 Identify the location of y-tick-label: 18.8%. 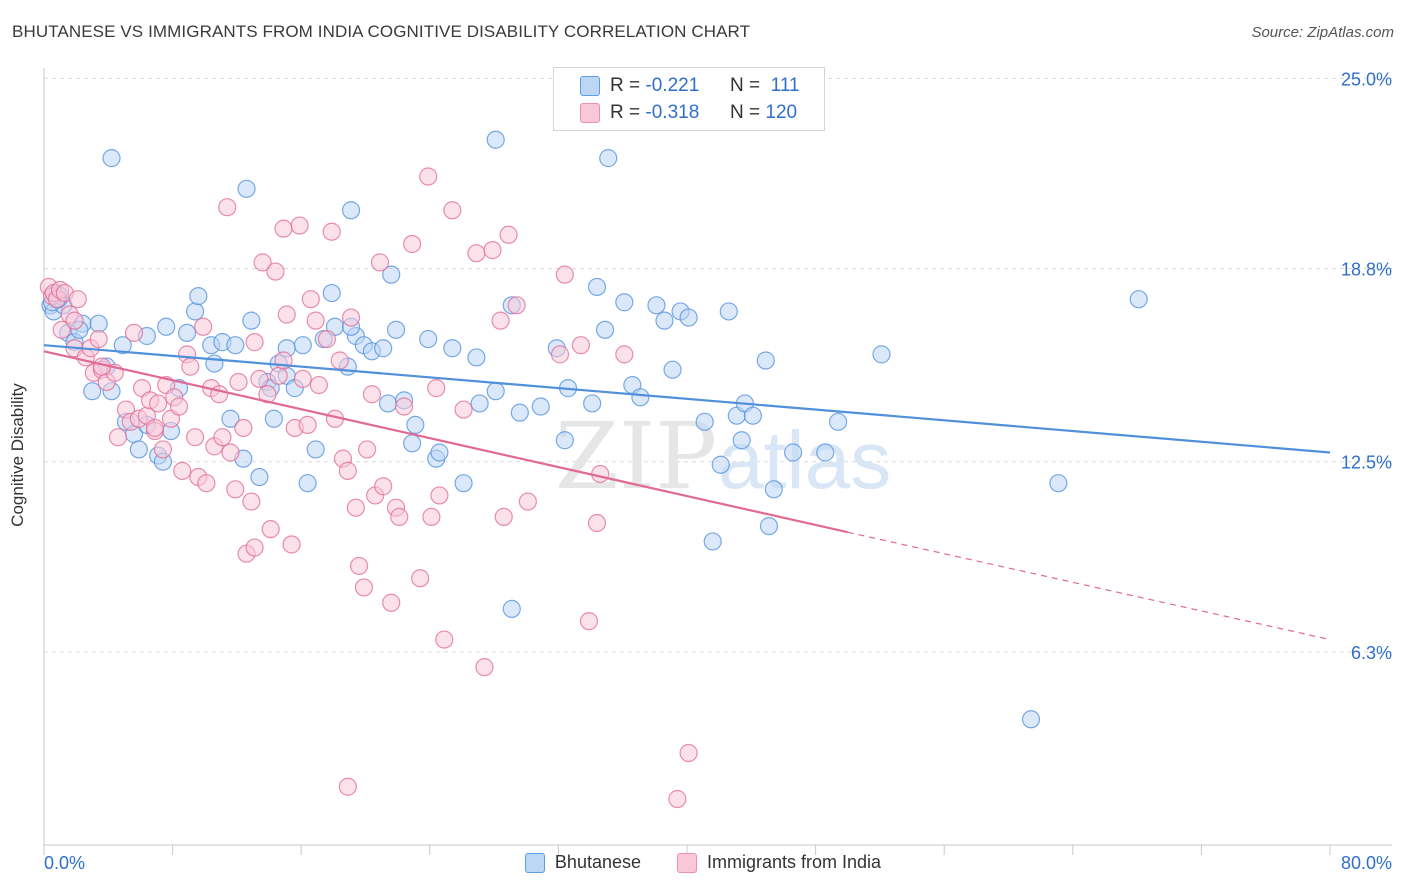
(1366, 270).